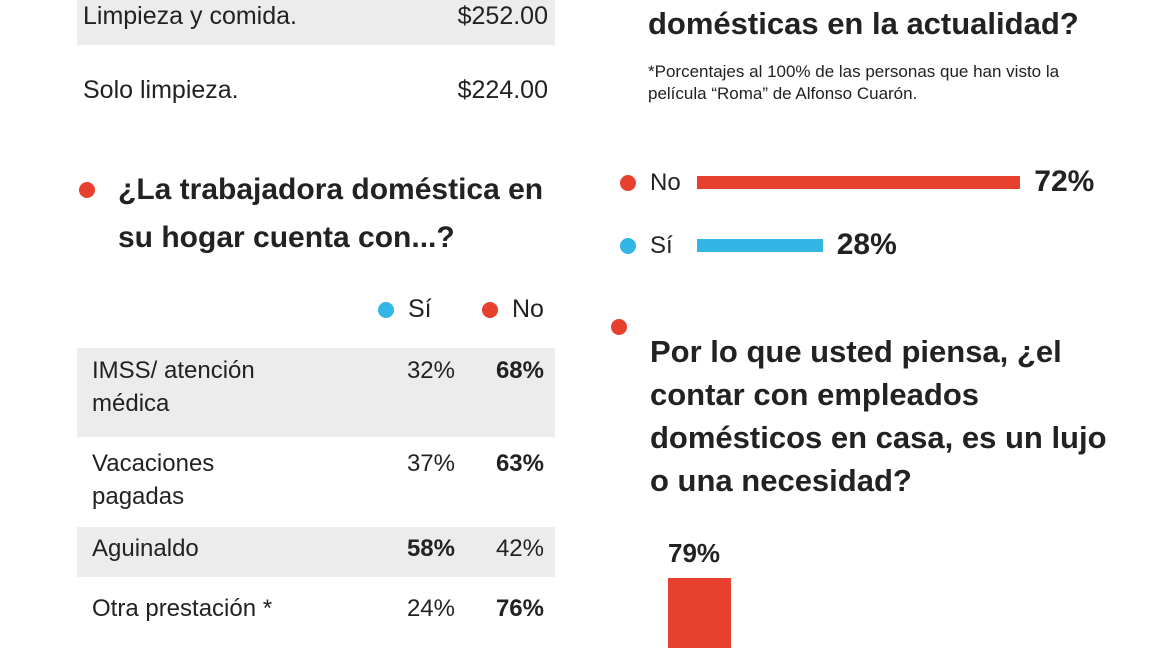 This screenshot has height=648, width=1152. I want to click on value-label: 28%, so click(866, 244).